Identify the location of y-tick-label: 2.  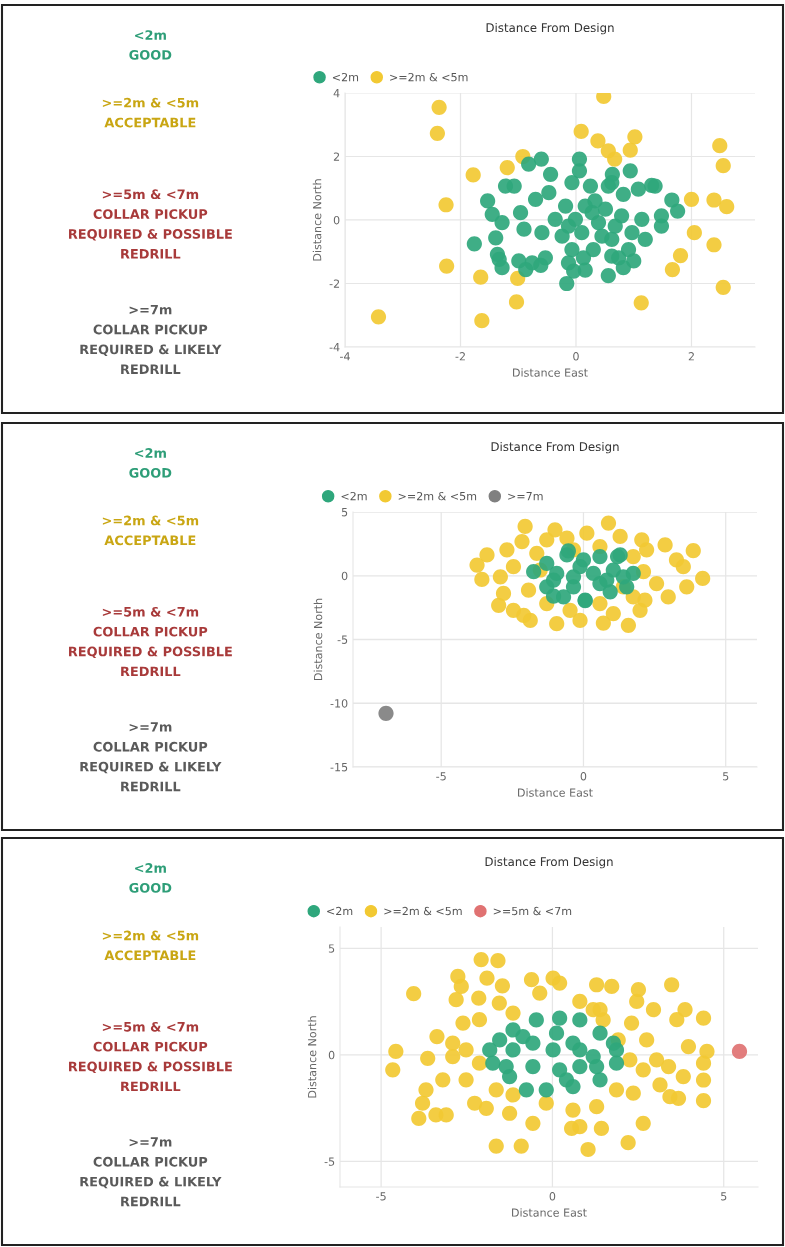
(336, 156).